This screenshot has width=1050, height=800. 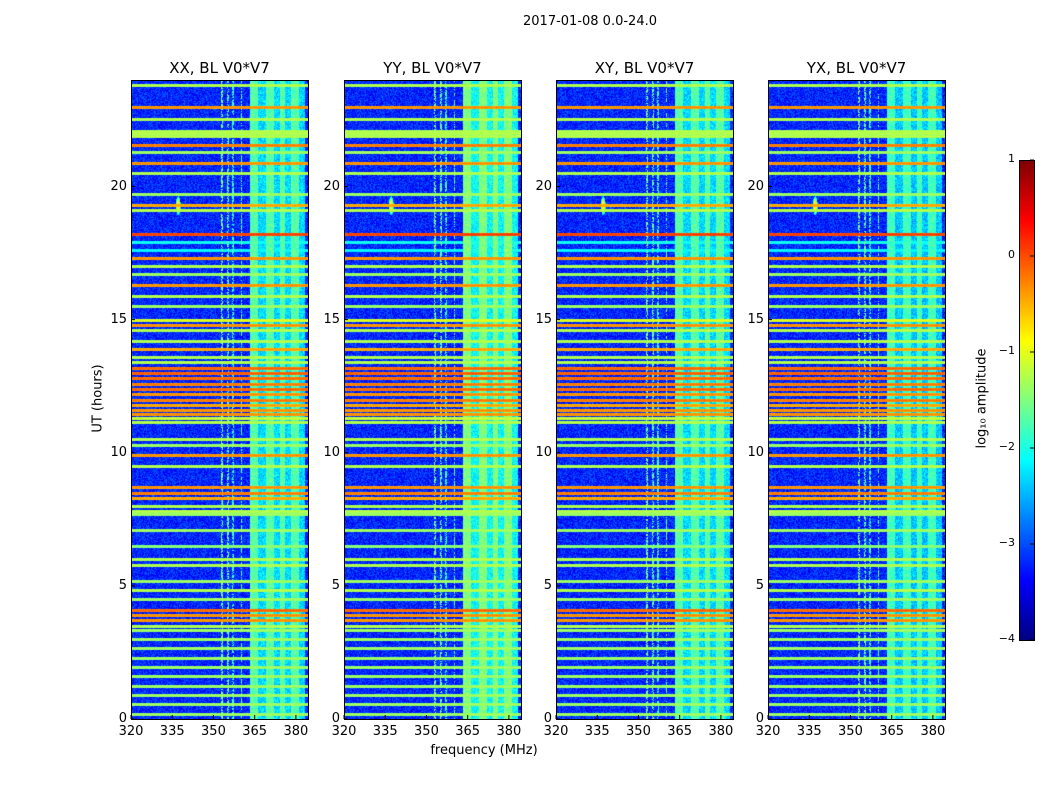 I want to click on figure-title: 2017-01-08 0.0-24.0, so click(x=590, y=21).